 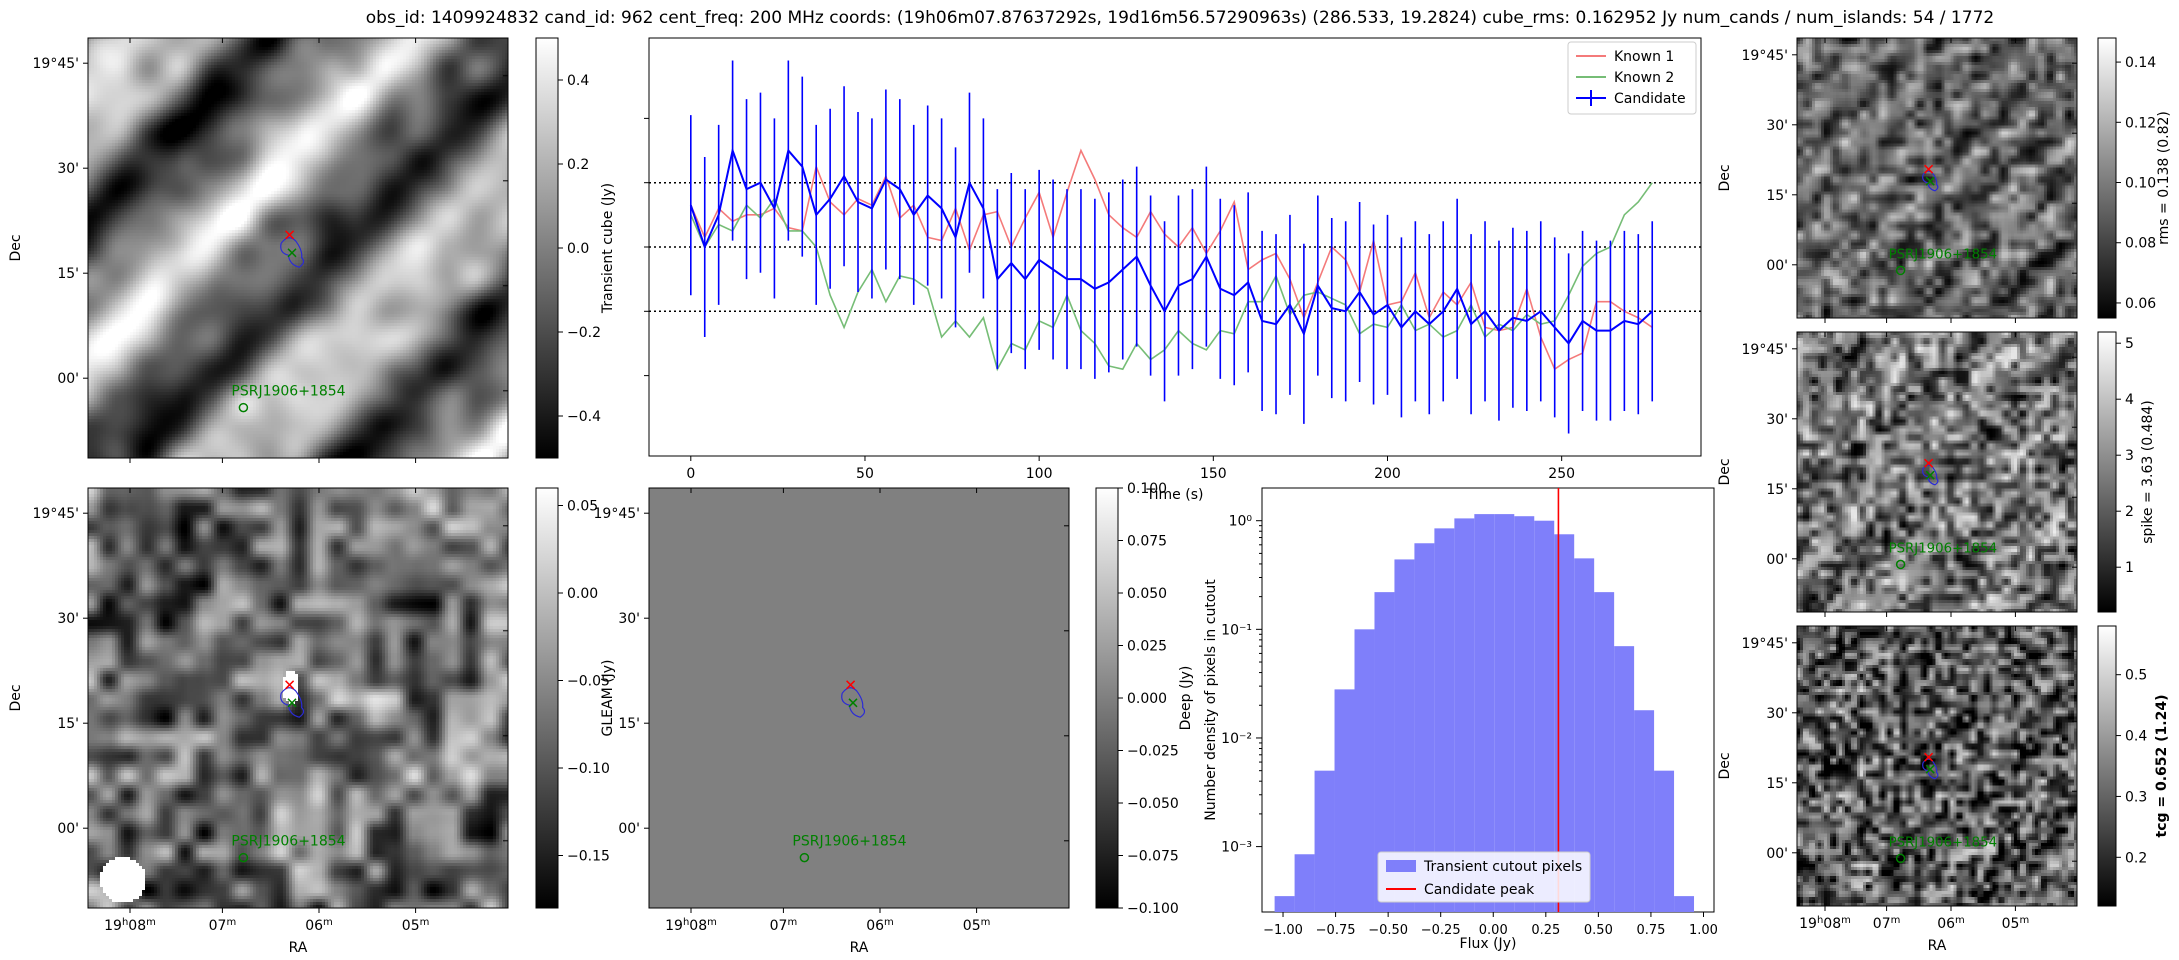 I want to click on histogram-xlabel: Flux (Jy), so click(x=1488, y=944).